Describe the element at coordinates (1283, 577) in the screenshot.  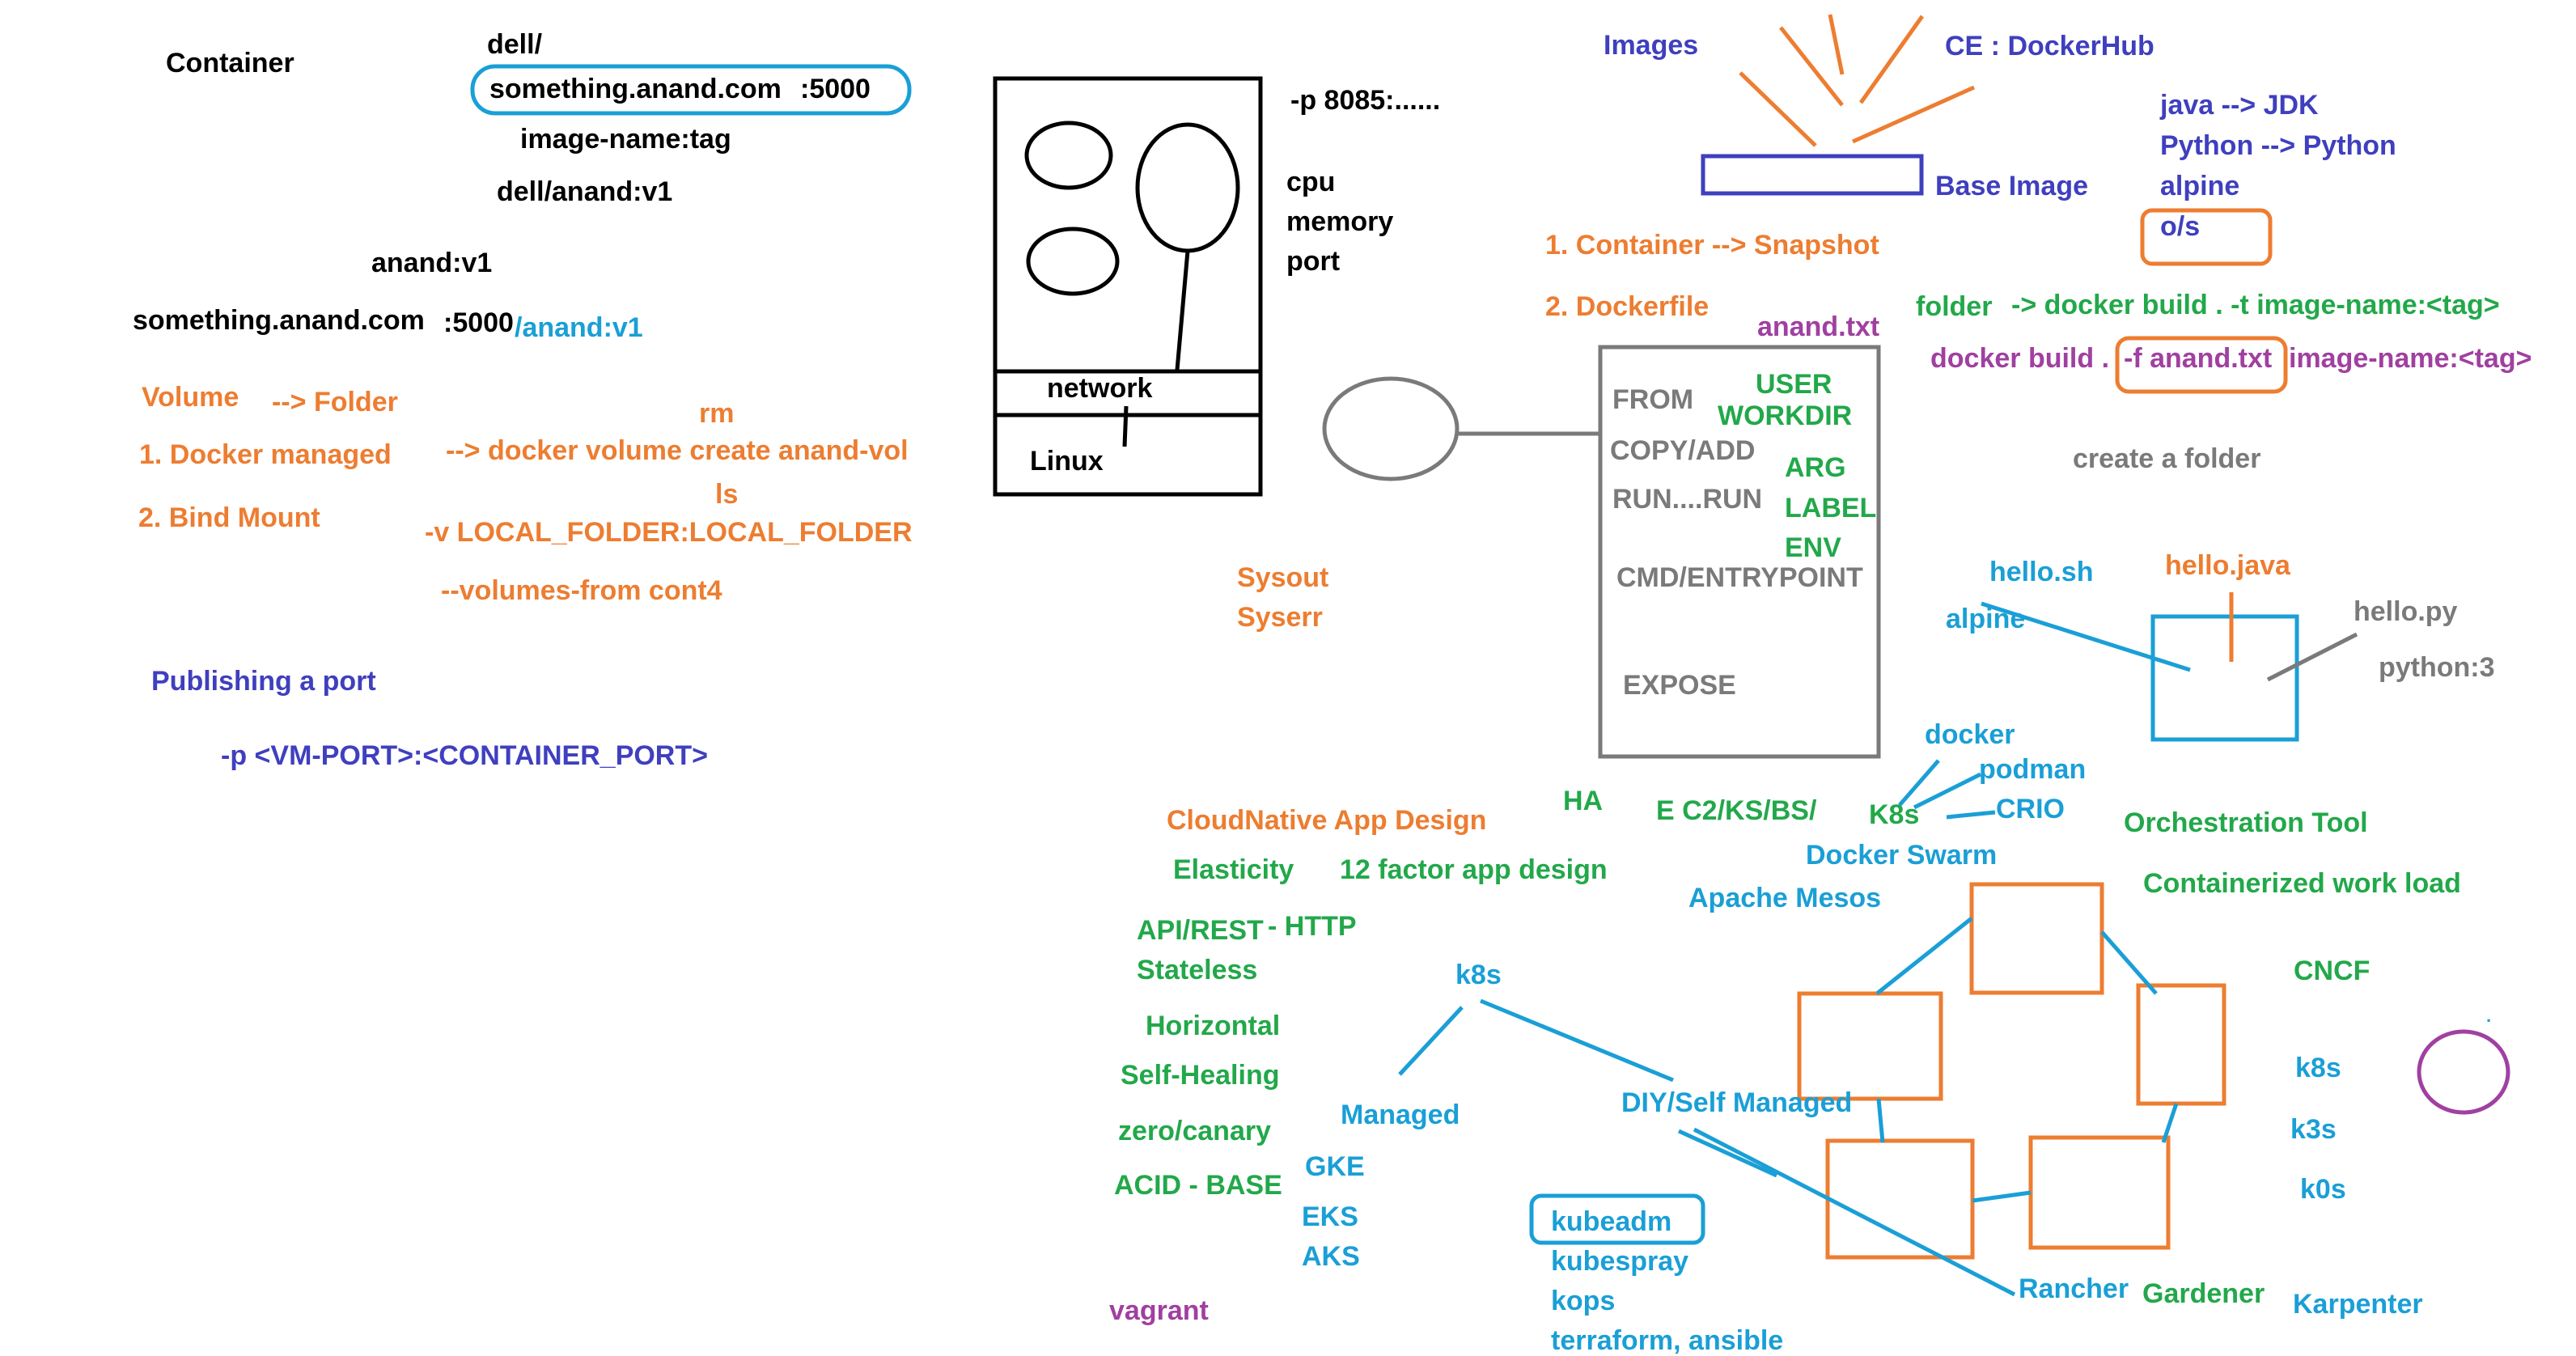
I see `sysout-label: Sysout` at that location.